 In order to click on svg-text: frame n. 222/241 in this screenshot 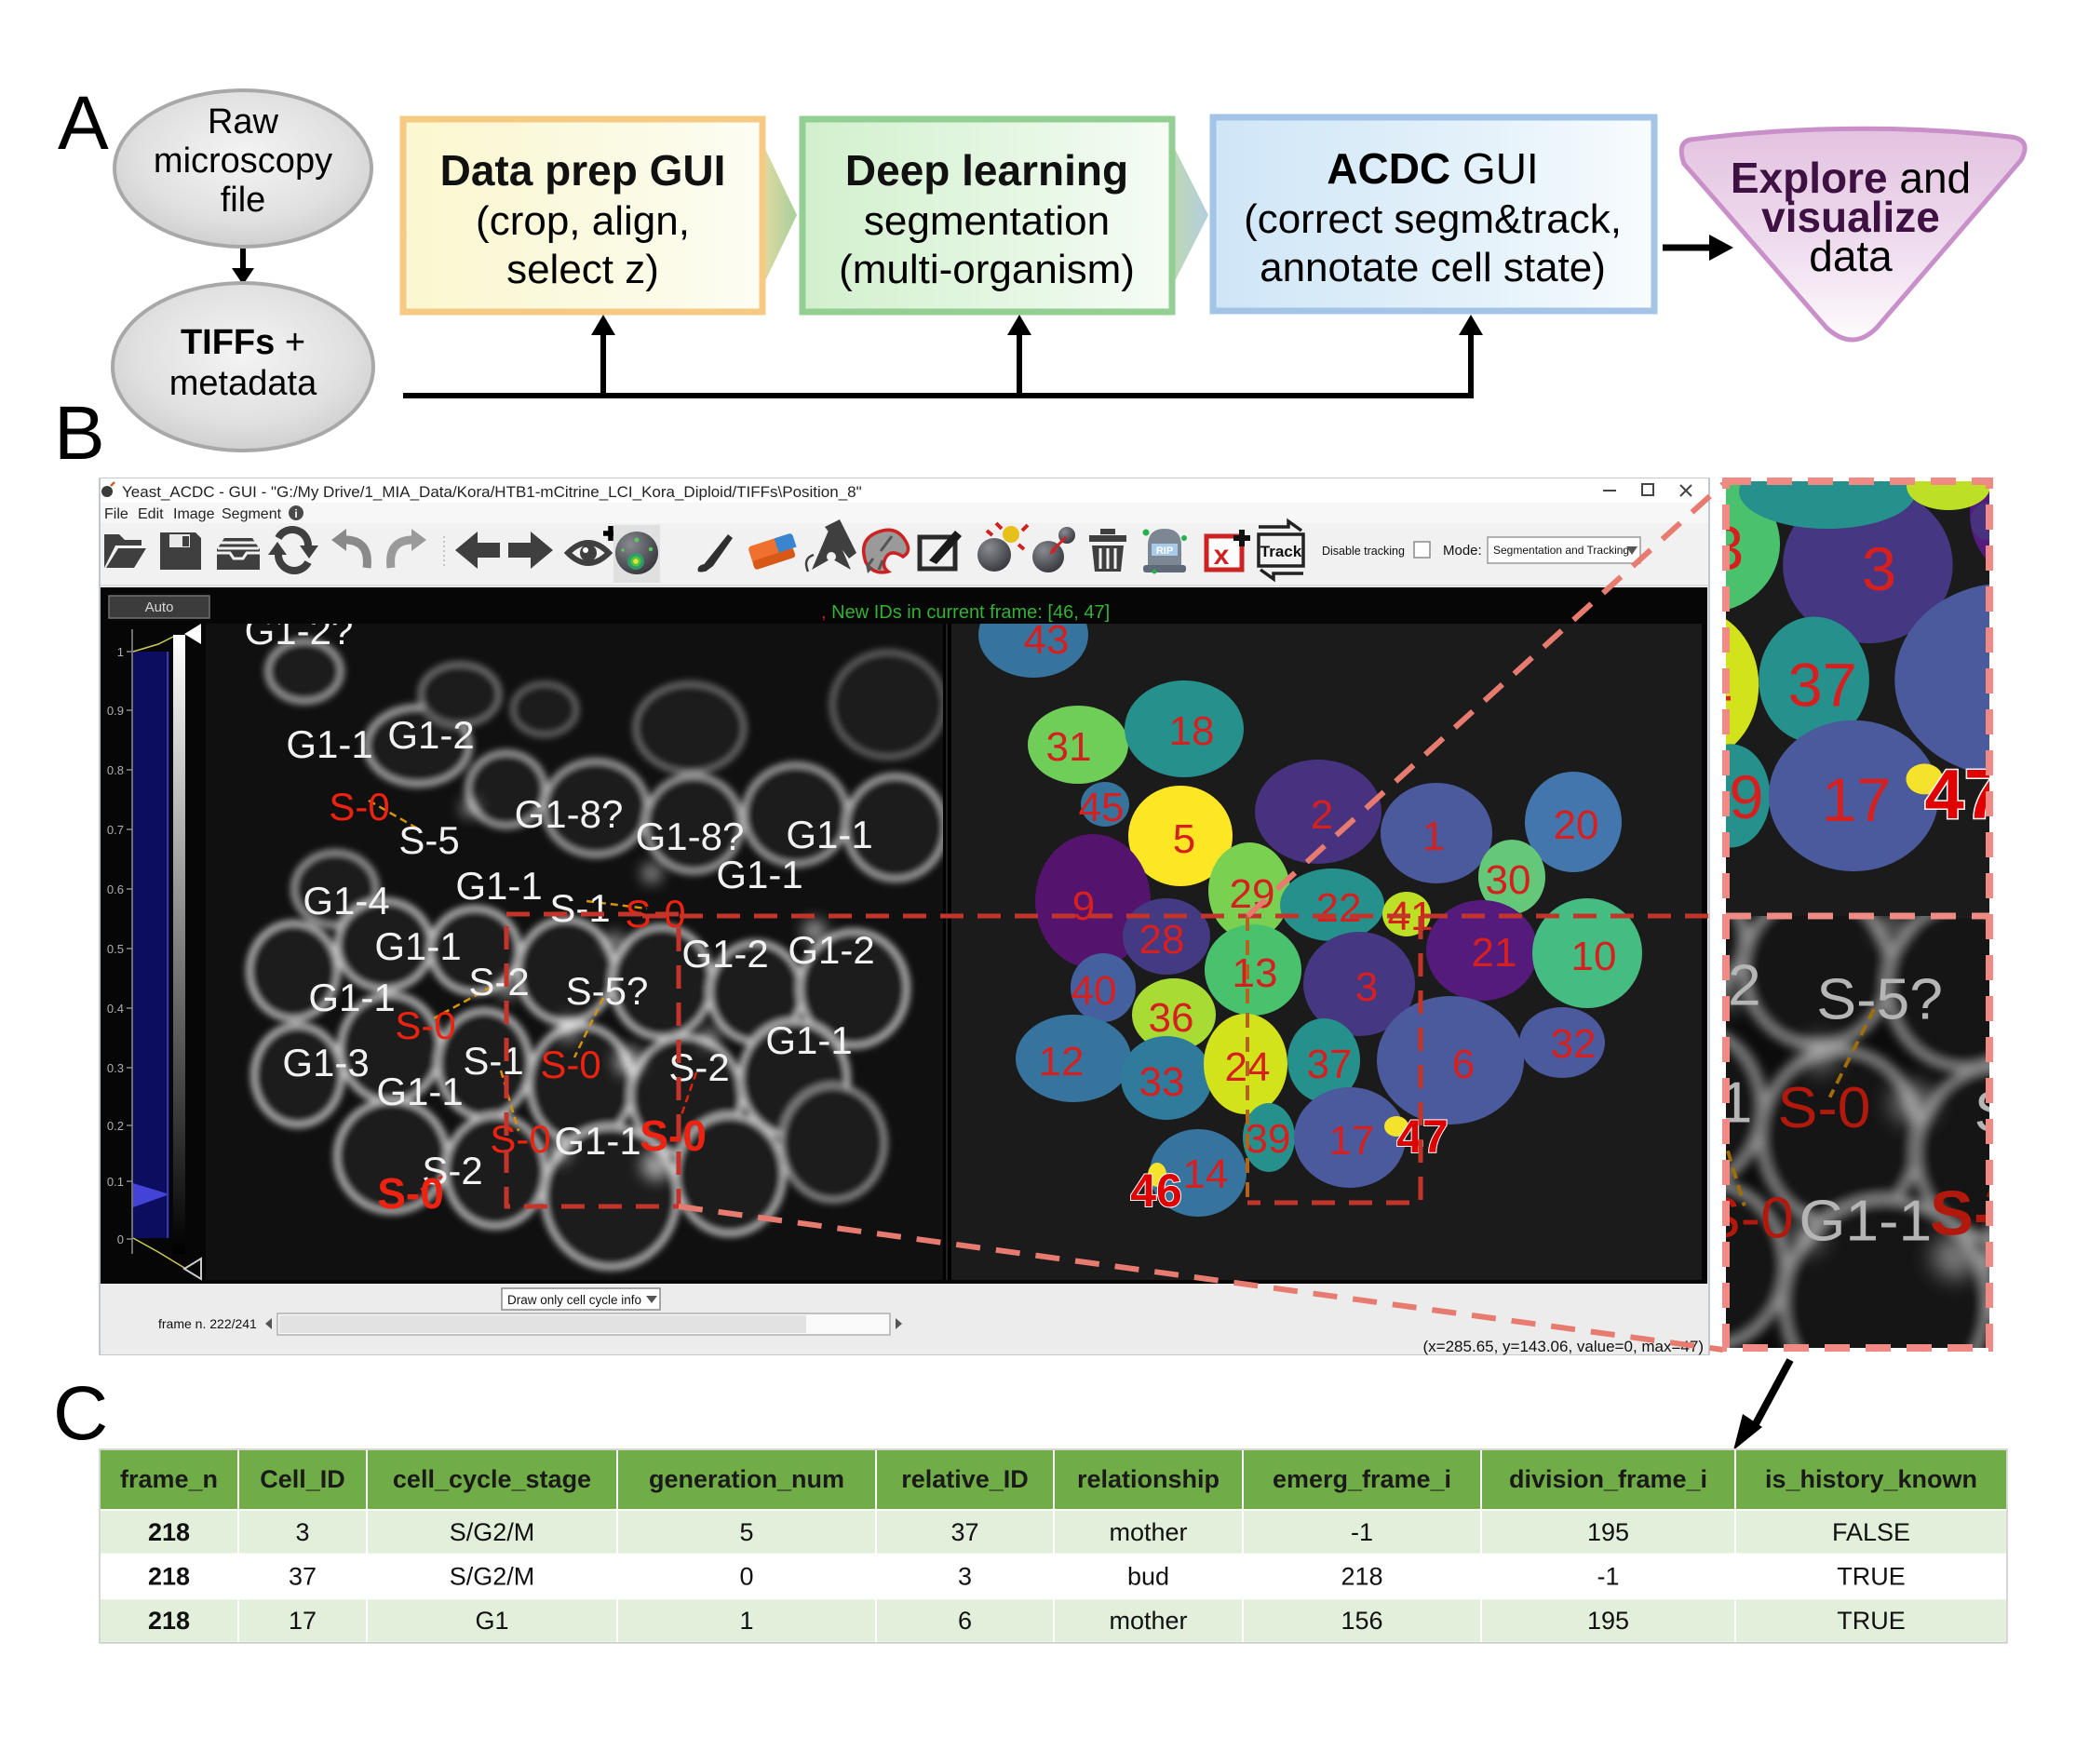, I will do `click(207, 1324)`.